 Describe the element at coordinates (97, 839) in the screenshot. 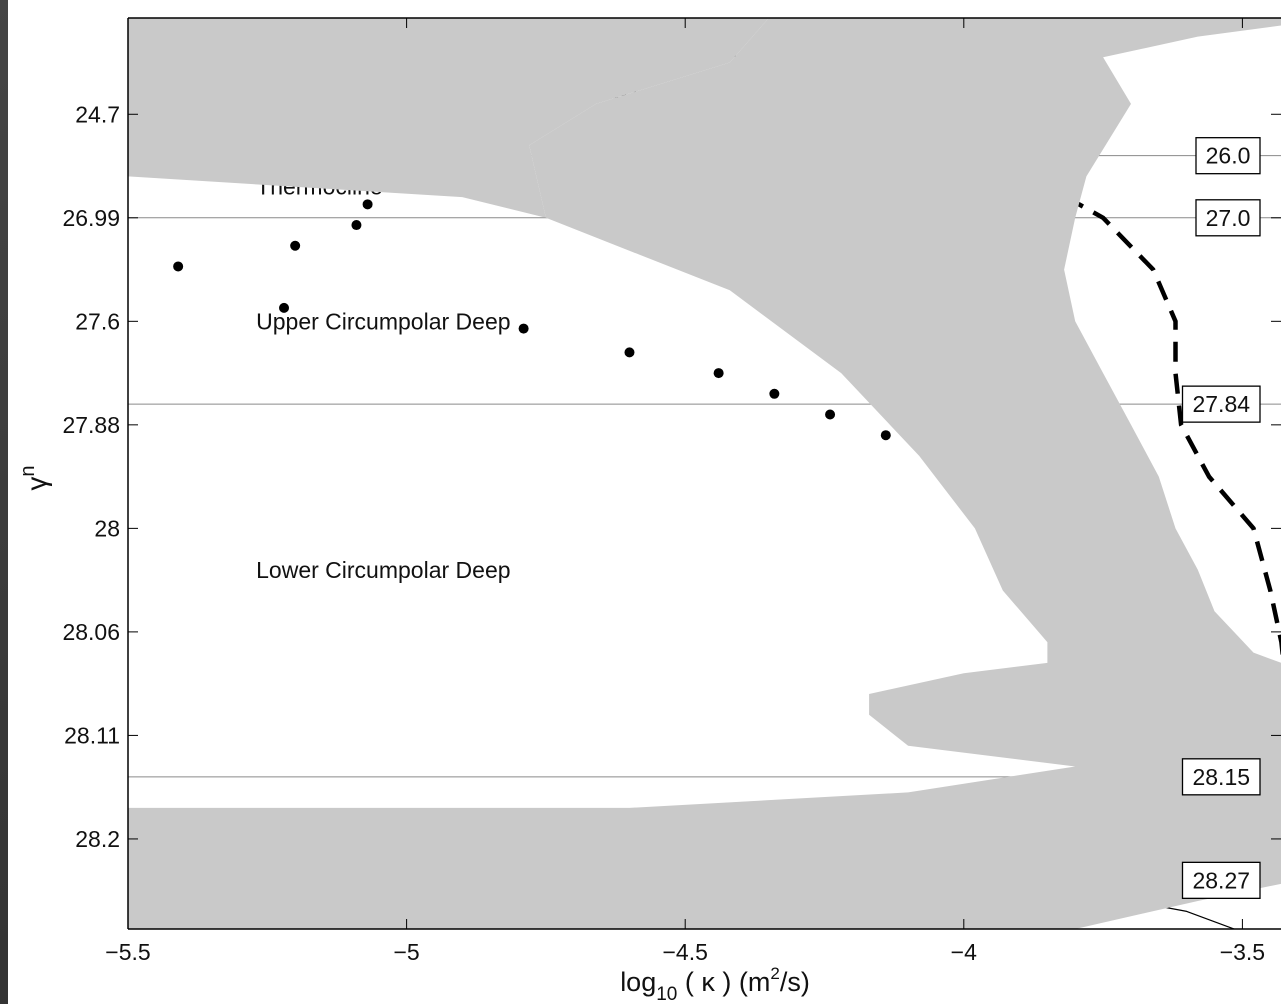

I see `y-tick-label: 28.2` at that location.